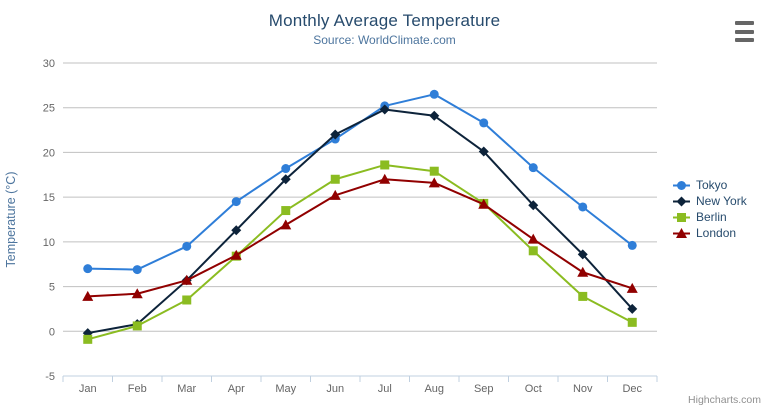  What do you see at coordinates (434, 389) in the screenshot?
I see `x-axis-tick-label: Aug` at bounding box center [434, 389].